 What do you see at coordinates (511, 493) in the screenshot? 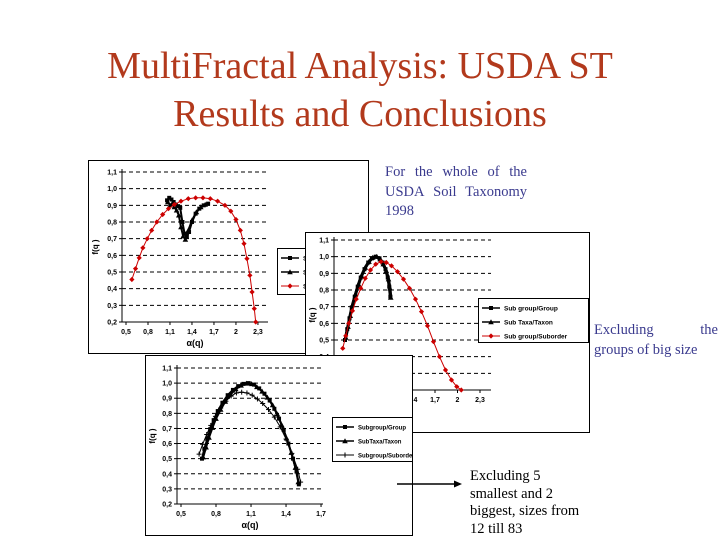
I see `note-excluding-small-line: smallest and 2` at bounding box center [511, 493].